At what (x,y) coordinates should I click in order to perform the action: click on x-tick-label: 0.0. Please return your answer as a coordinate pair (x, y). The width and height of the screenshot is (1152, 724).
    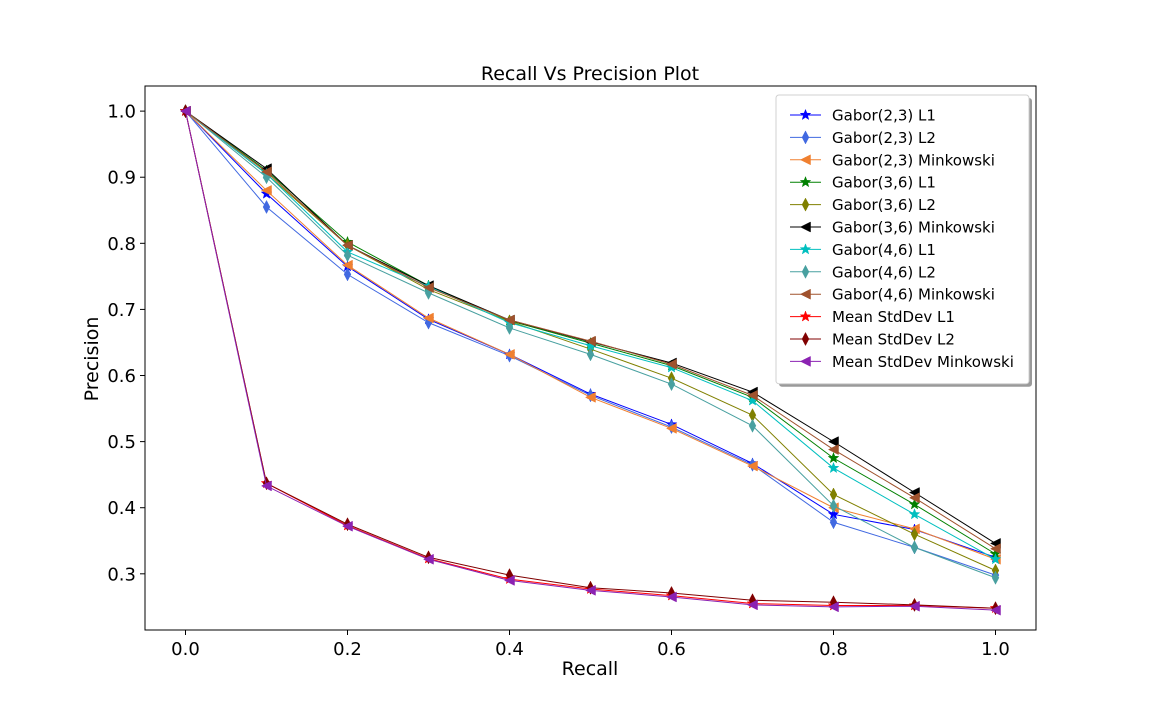
    Looking at the image, I should click on (185, 649).